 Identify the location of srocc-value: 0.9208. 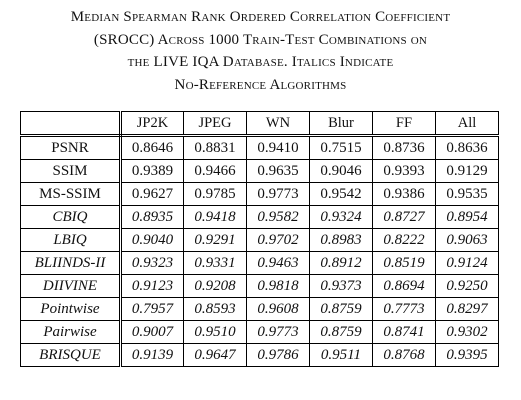
(215, 286).